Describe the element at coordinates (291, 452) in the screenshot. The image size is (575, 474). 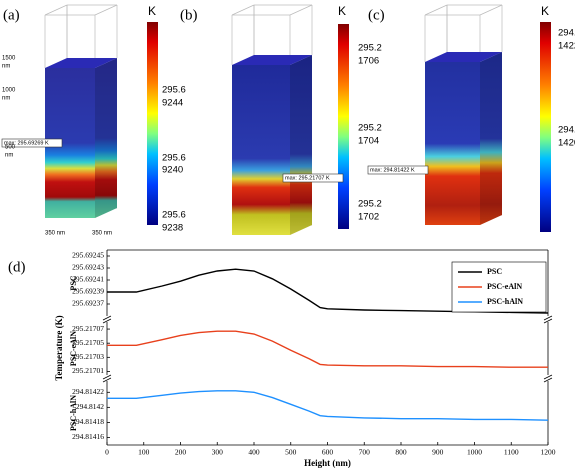
I see `x-tick-label: 500` at that location.